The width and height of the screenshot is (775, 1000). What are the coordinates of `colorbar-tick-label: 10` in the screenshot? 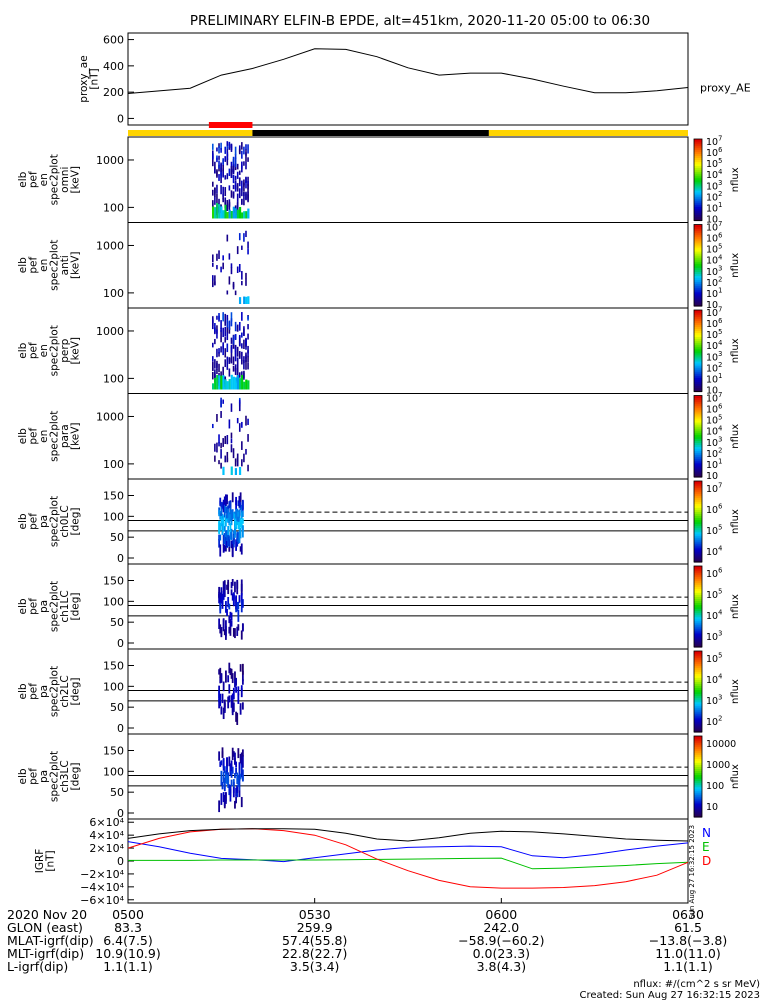 It's located at (712, 220).